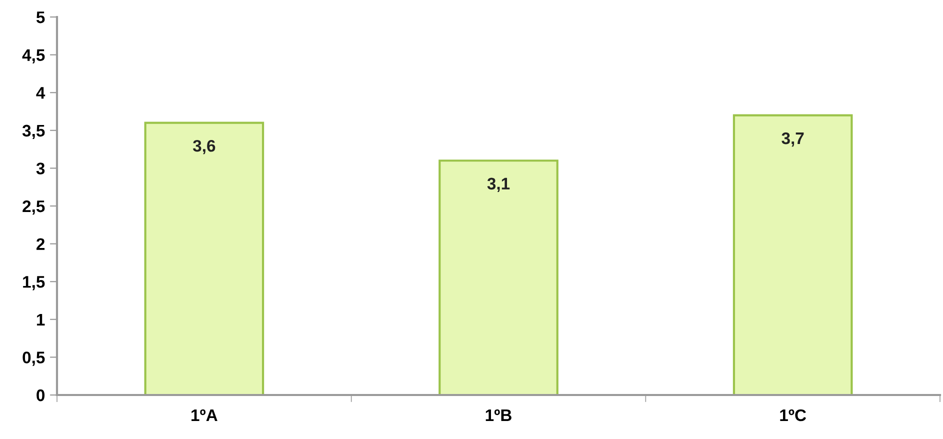  Describe the element at coordinates (40, 395) in the screenshot. I see `y-tick-label: 0` at that location.